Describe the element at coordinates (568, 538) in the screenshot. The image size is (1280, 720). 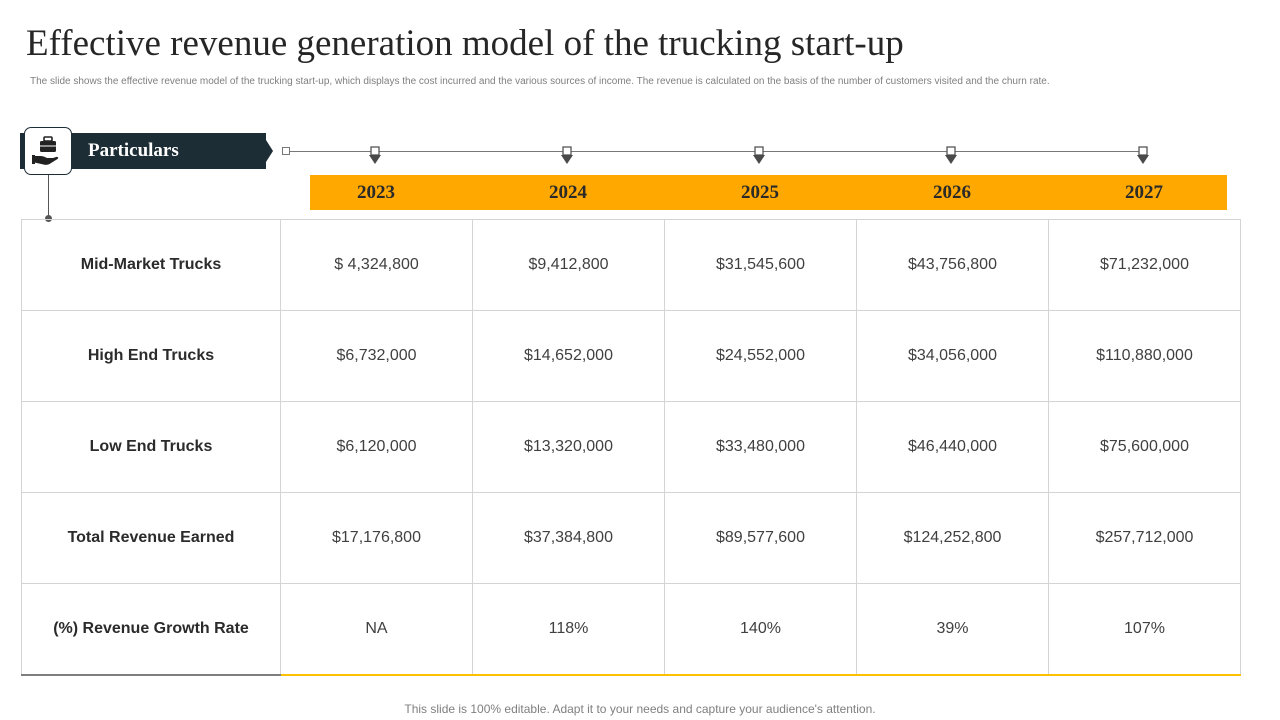
I see `table-cell: $37,384,800` at that location.